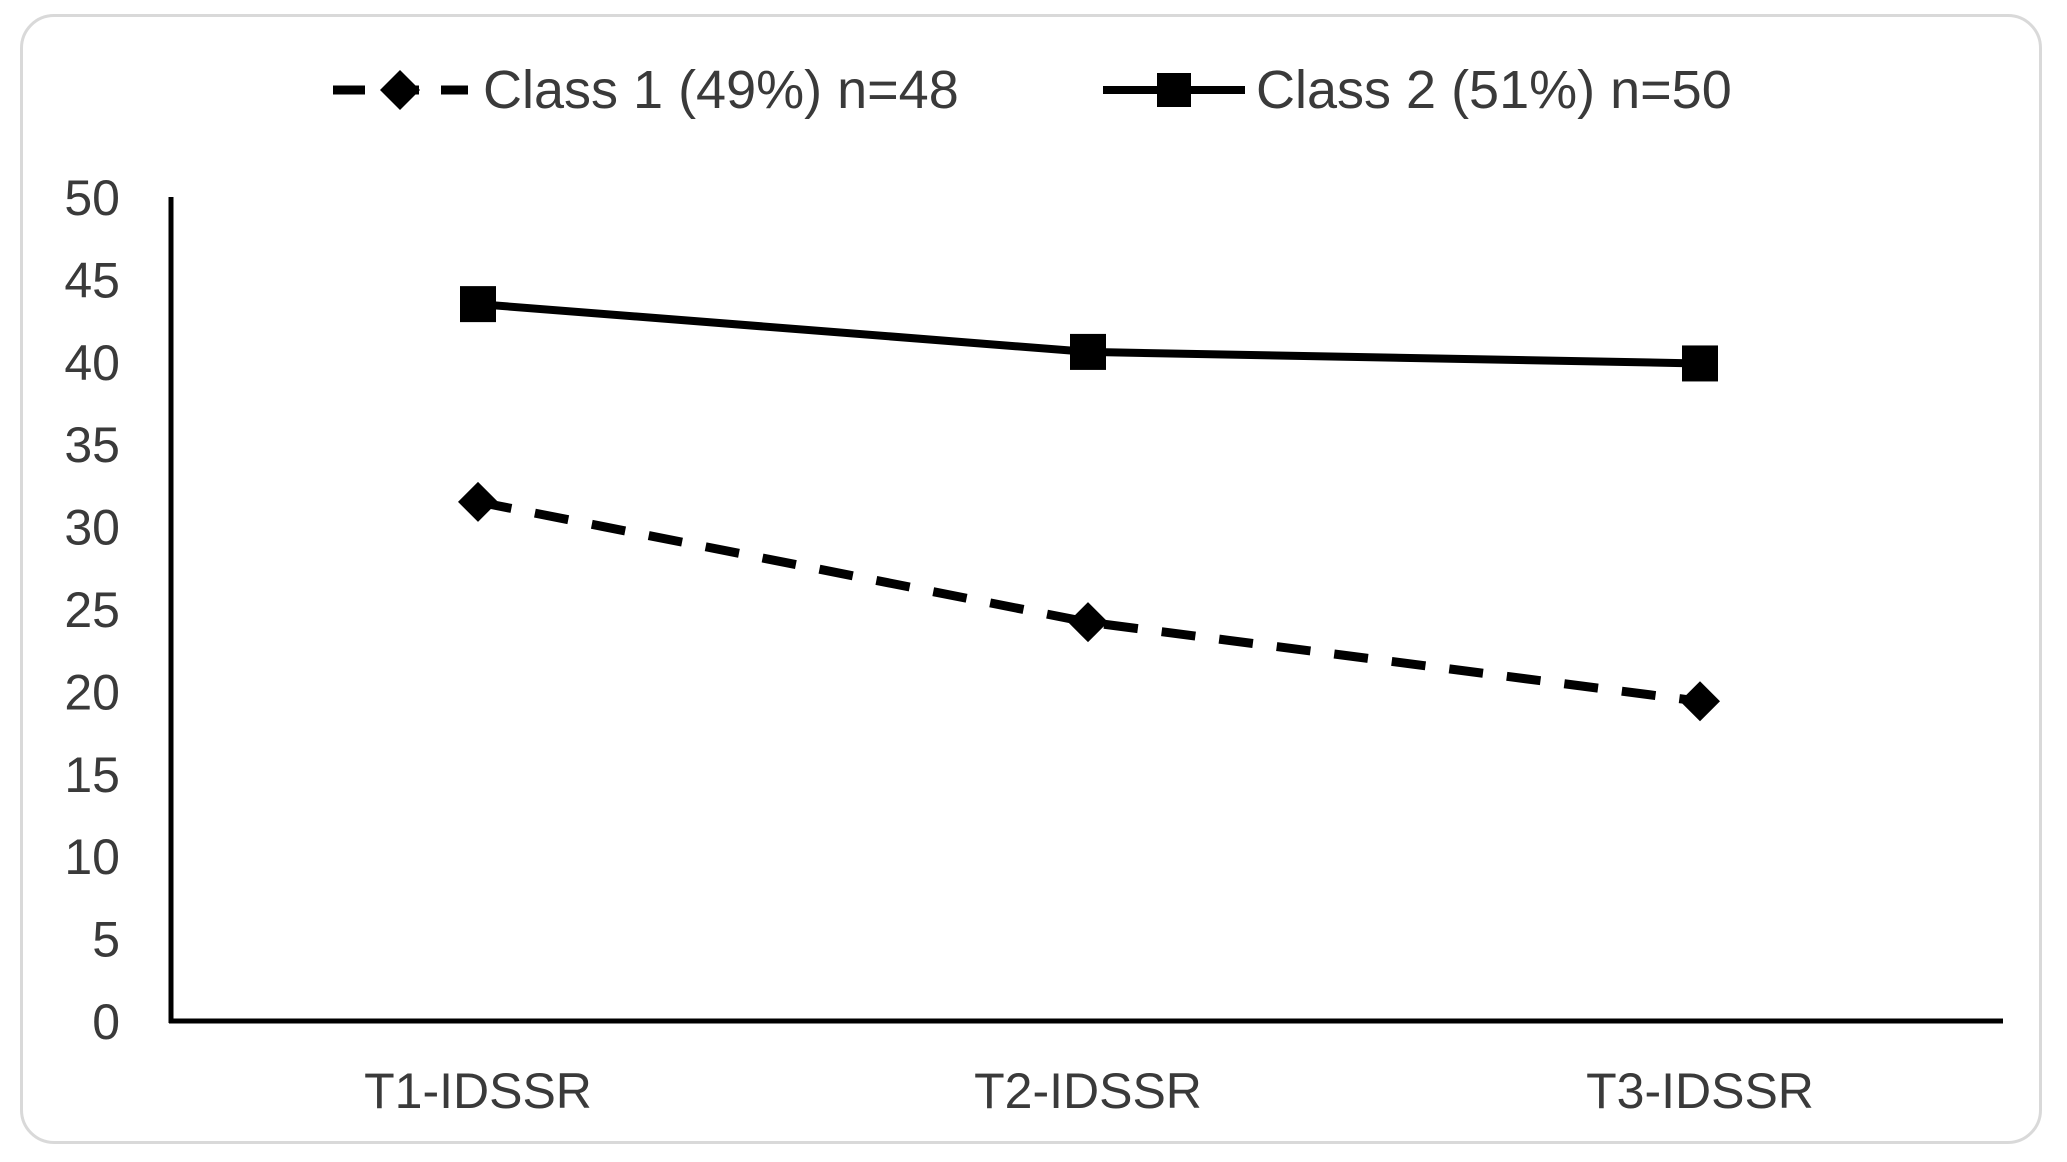 This screenshot has width=2067, height=1162. I want to click on x-tick-label: T3-IDSSR, so click(1700, 1091).